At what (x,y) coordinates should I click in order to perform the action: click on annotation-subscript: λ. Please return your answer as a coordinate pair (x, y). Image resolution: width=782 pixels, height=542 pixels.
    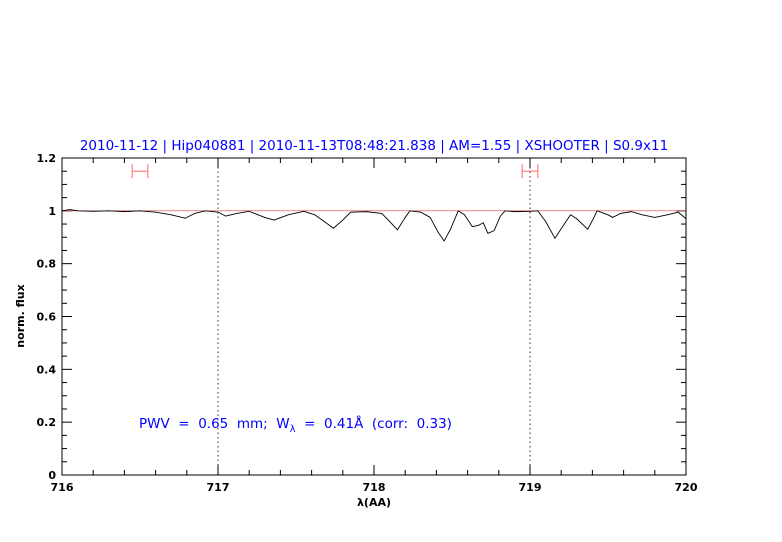
    Looking at the image, I should click on (293, 429).